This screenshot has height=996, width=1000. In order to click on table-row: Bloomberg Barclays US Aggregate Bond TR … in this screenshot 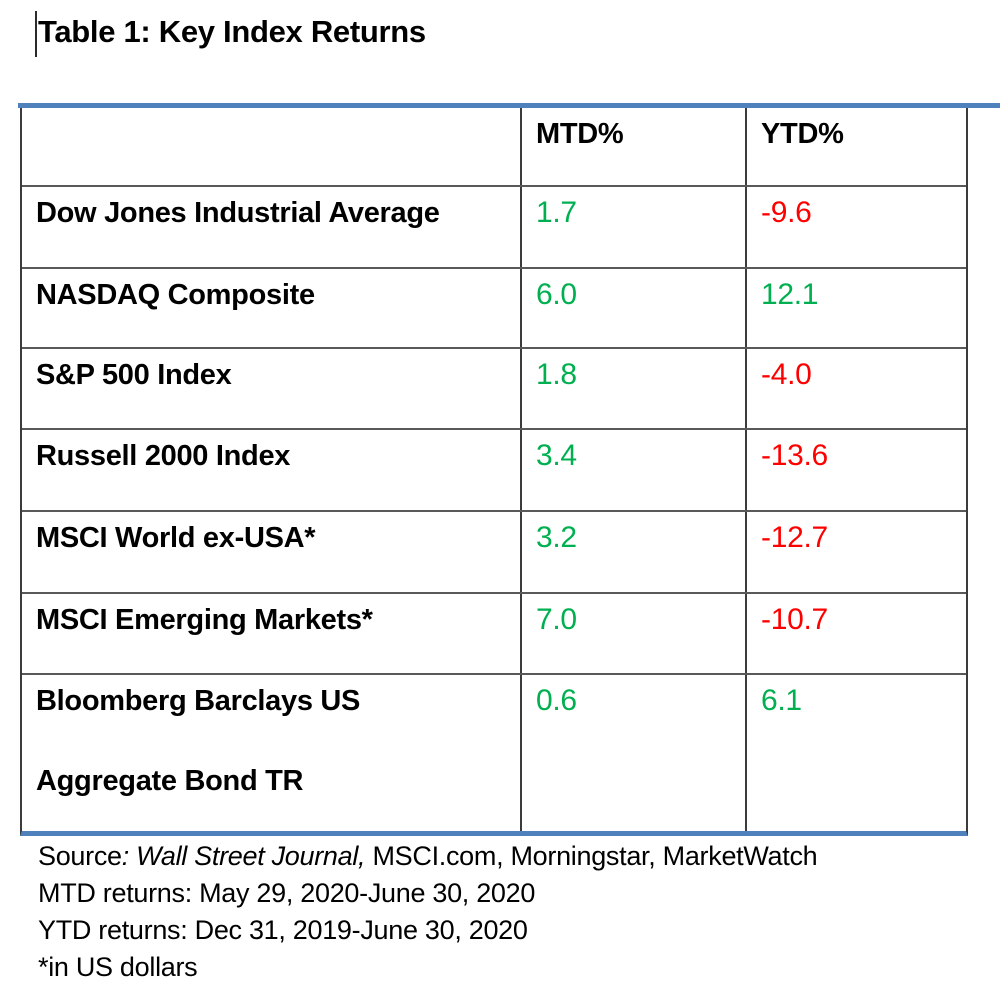, I will do `click(494, 752)`.